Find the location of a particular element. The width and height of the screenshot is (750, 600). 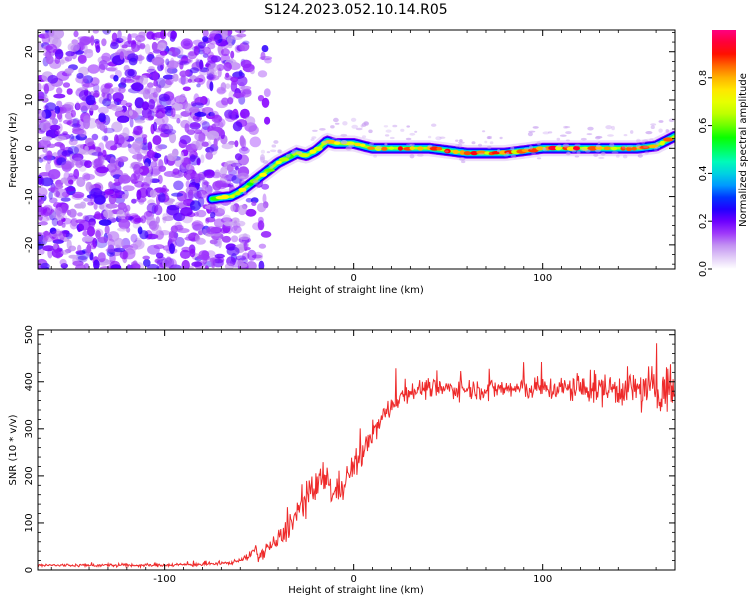

y-tick-label: 0 is located at coordinates (29, 570).